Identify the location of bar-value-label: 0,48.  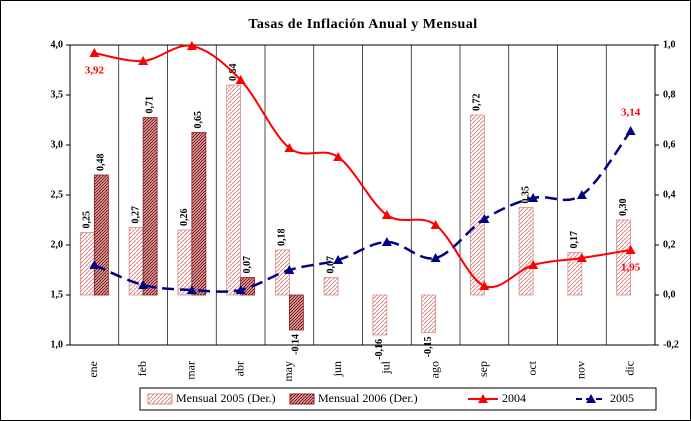
(101, 163).